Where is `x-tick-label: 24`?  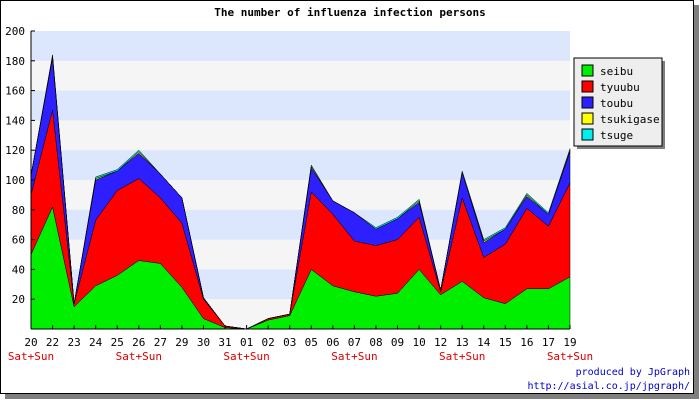
x-tick-label: 24 is located at coordinates (96, 342).